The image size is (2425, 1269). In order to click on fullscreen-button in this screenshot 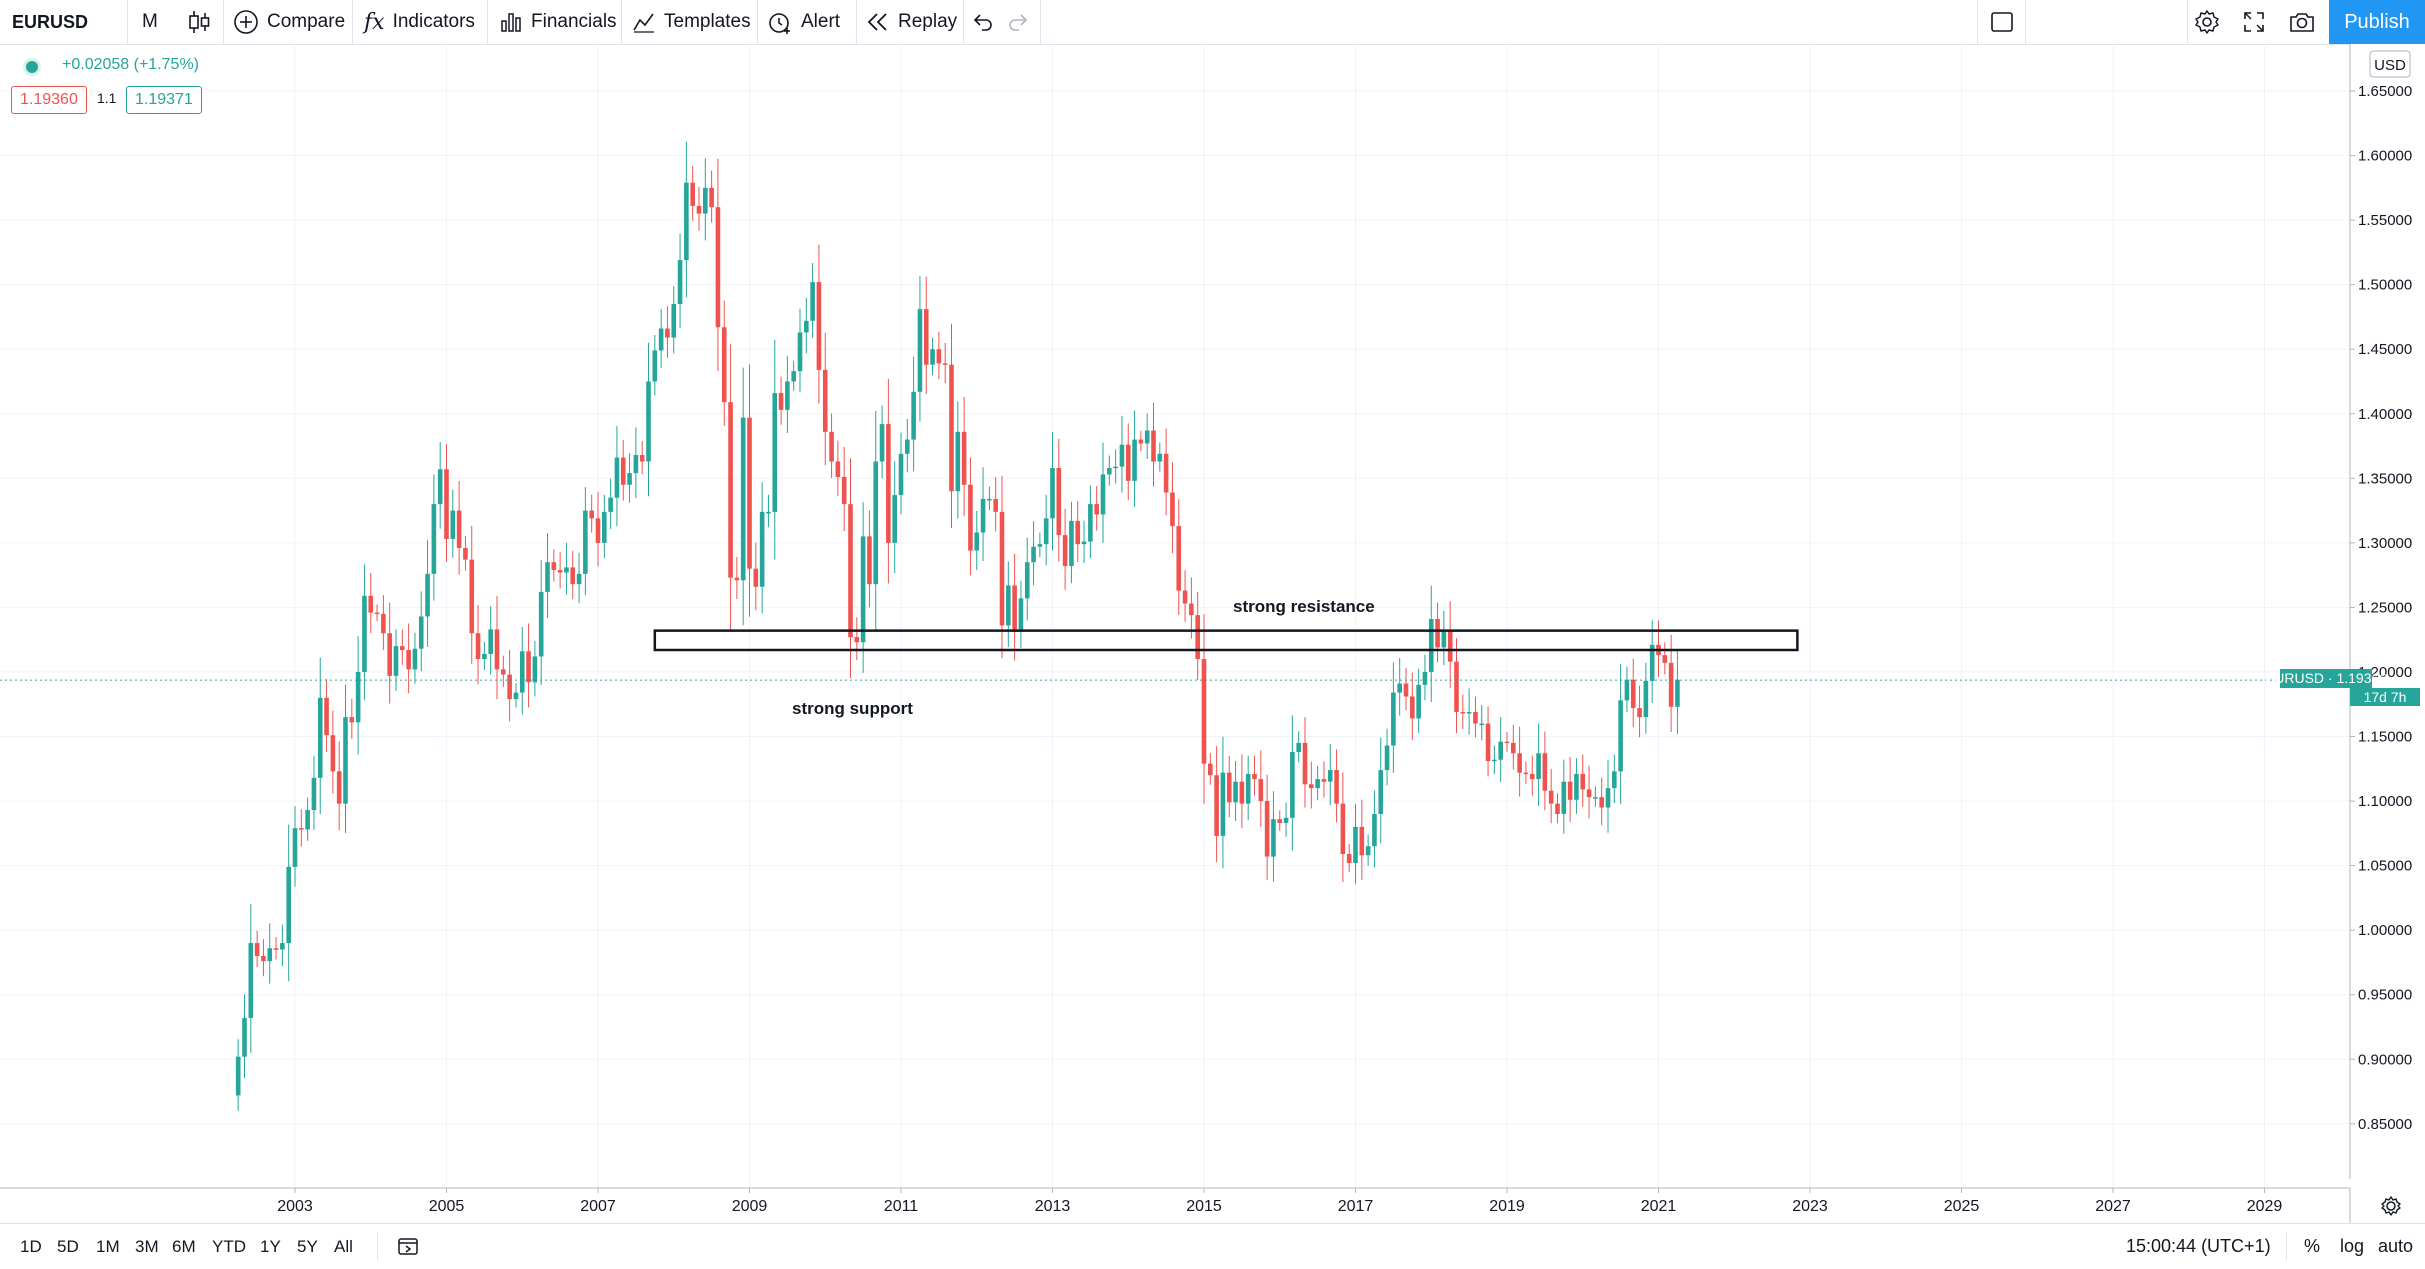, I will do `click(2254, 22)`.